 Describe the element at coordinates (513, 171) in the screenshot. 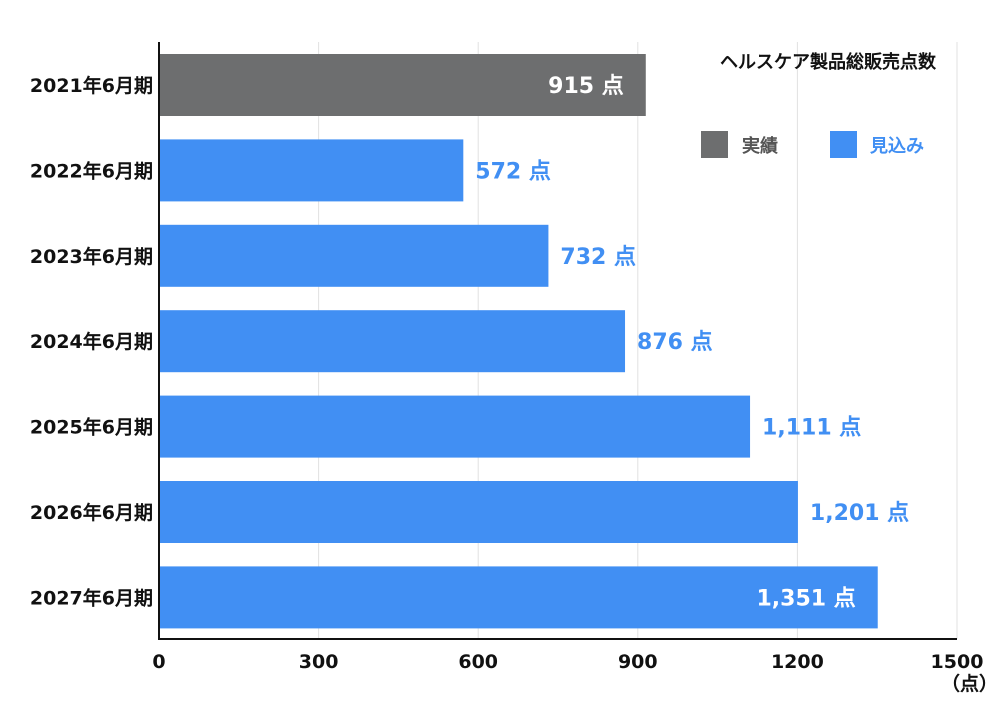

I see `data-label: 572 点` at that location.